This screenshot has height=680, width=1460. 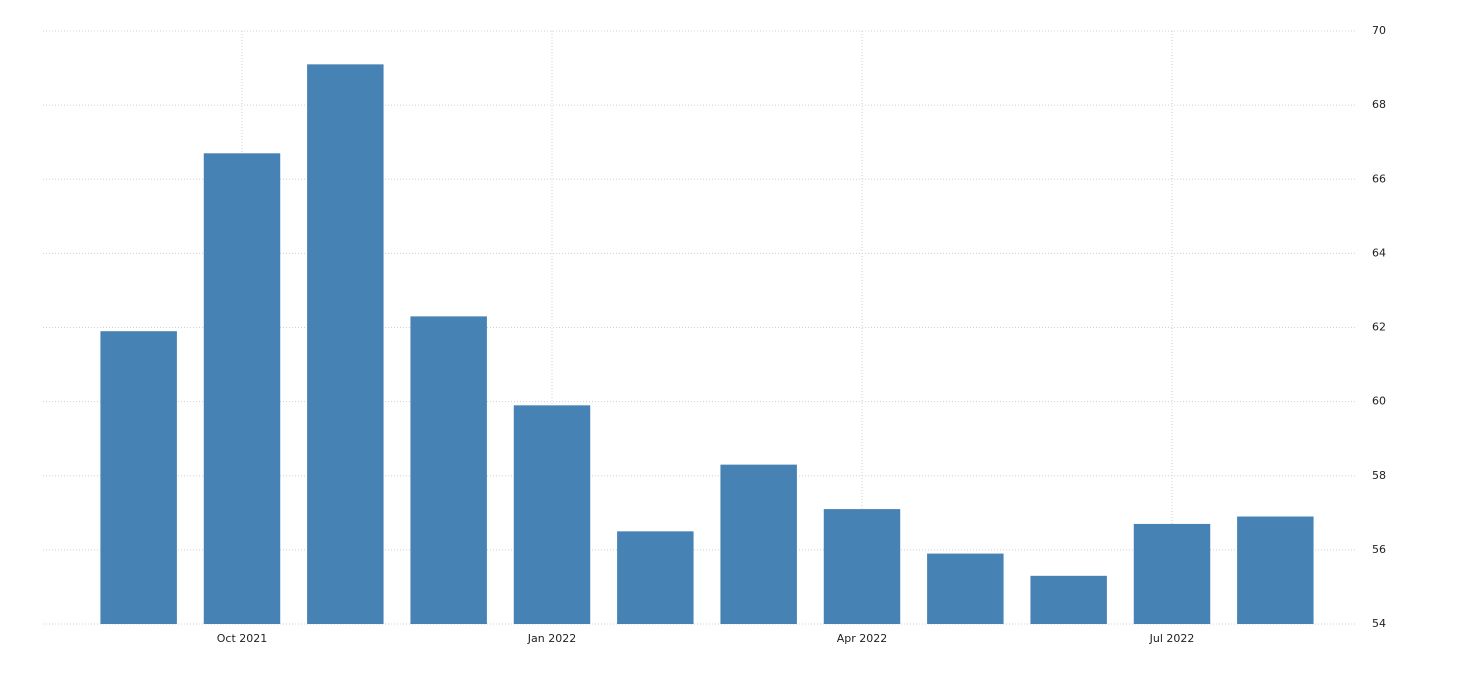 I want to click on y-tick-label: 54, so click(x=1379, y=623).